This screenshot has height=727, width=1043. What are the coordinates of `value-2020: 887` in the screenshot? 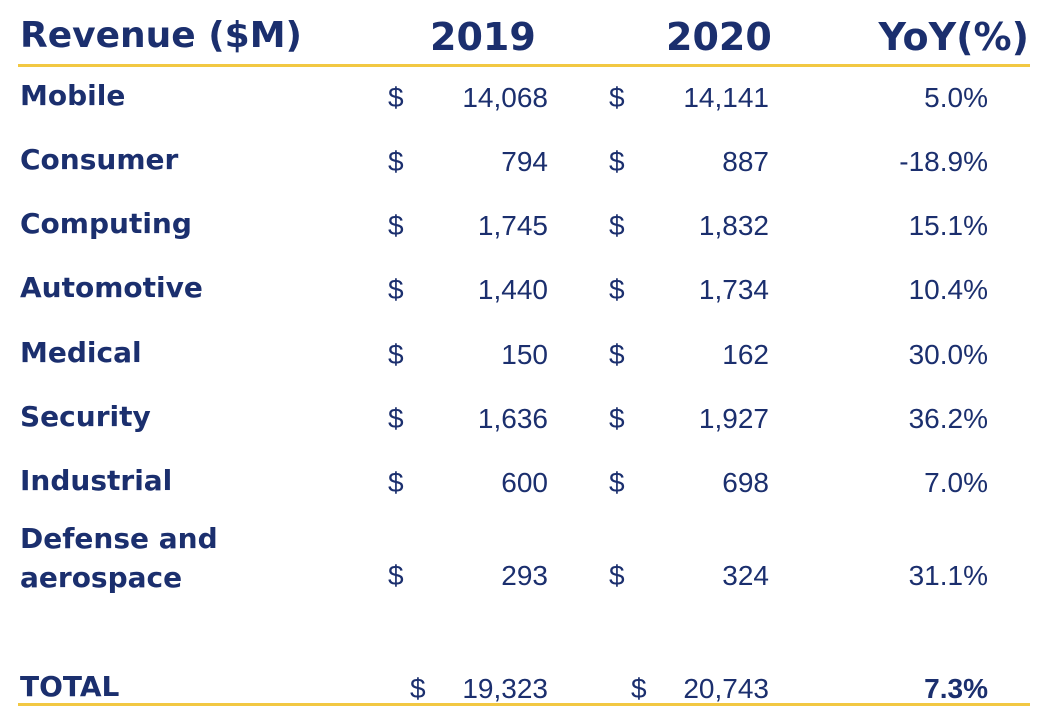 It's located at (745, 161).